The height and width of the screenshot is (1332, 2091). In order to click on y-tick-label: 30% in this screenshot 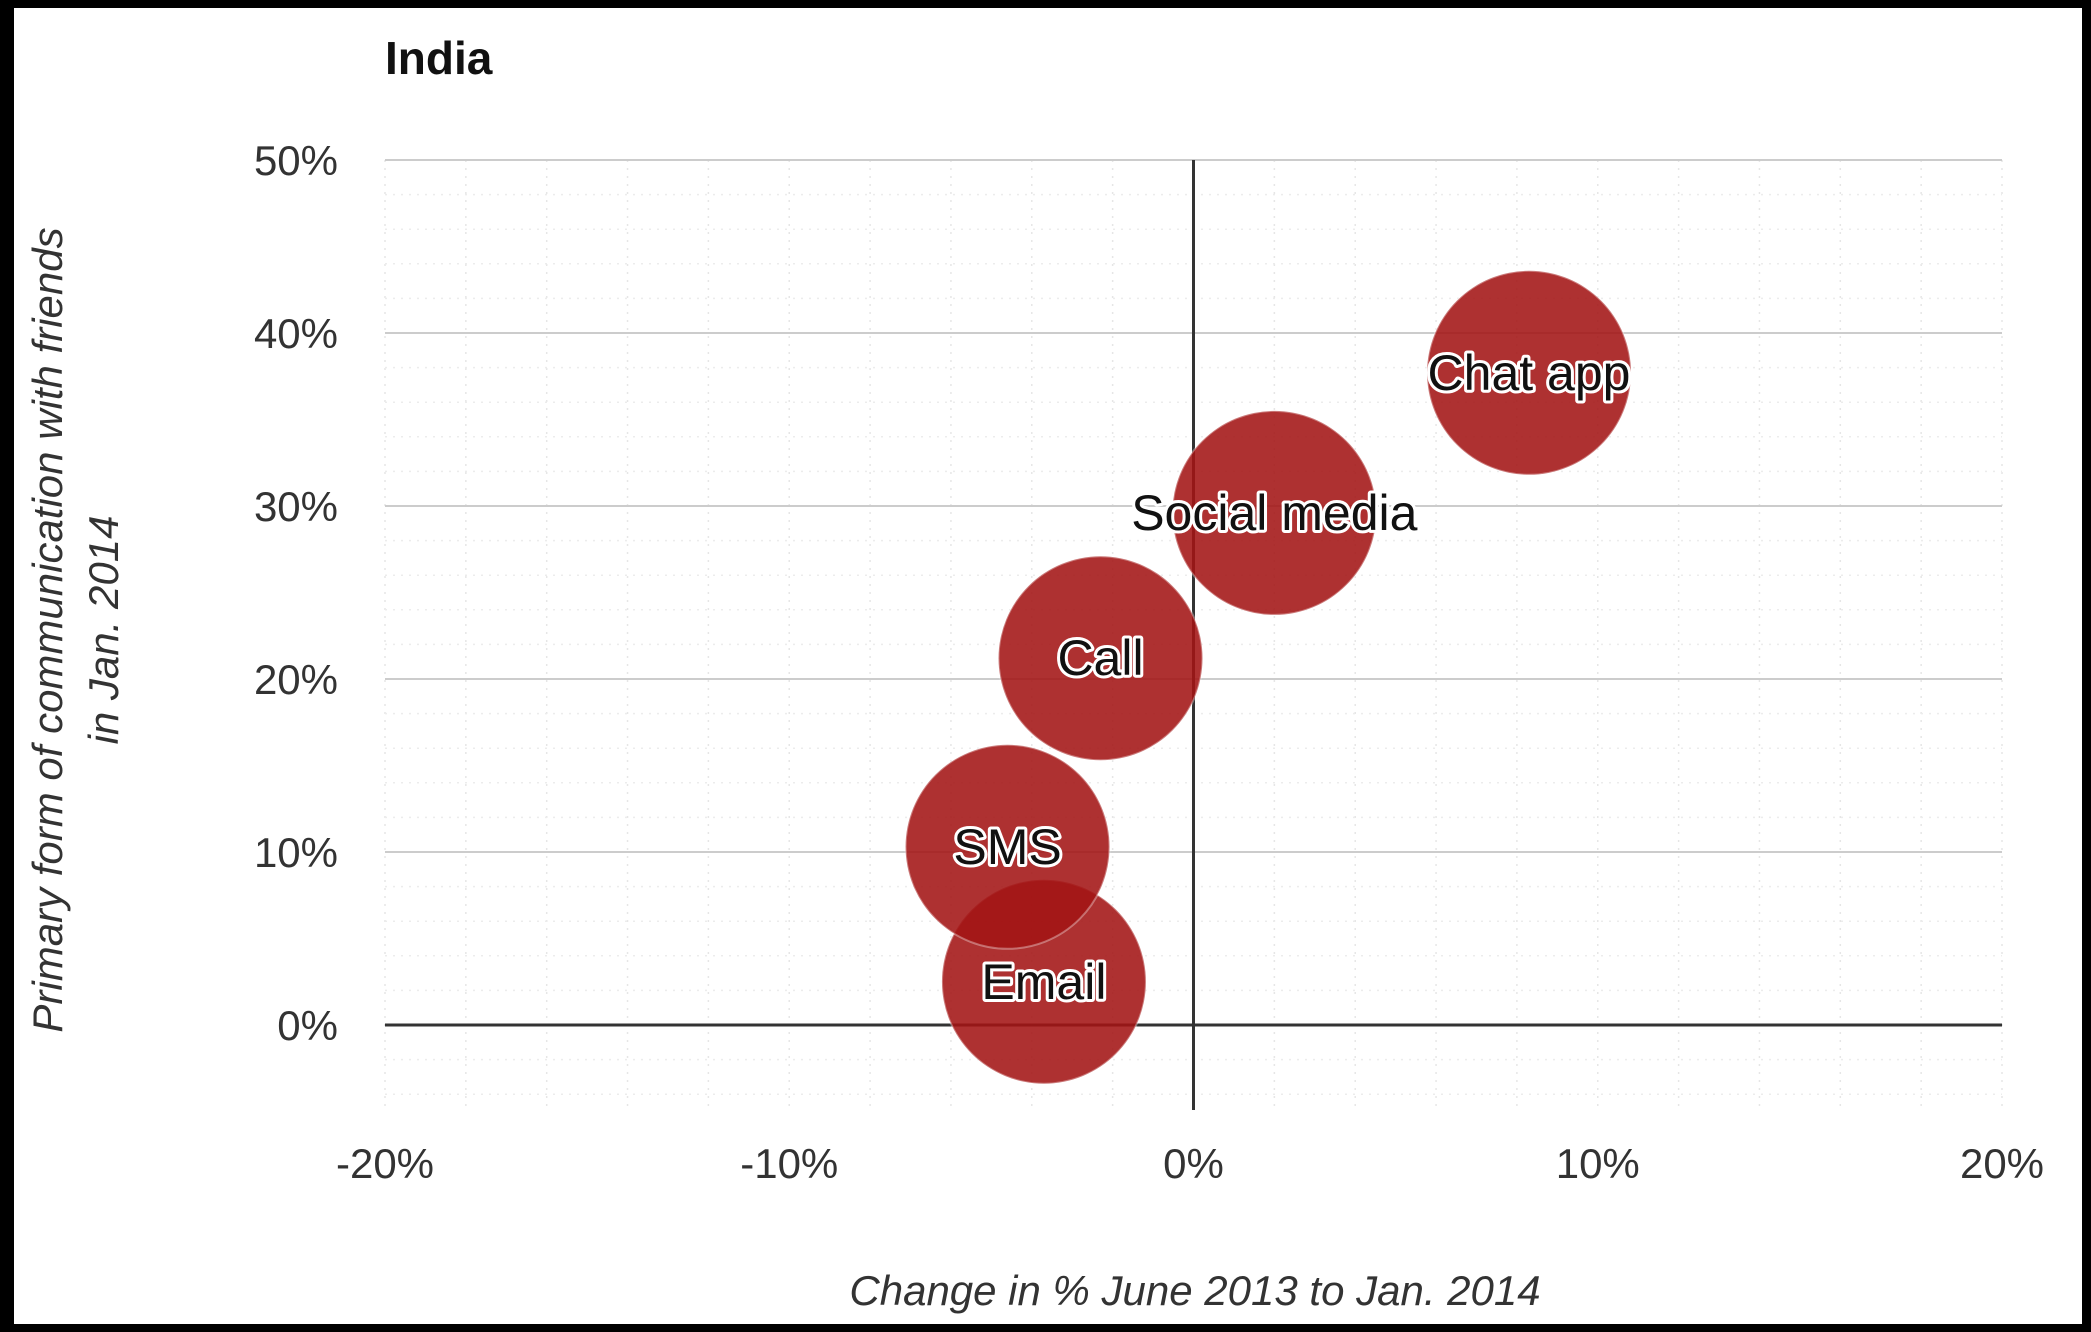, I will do `click(296, 506)`.